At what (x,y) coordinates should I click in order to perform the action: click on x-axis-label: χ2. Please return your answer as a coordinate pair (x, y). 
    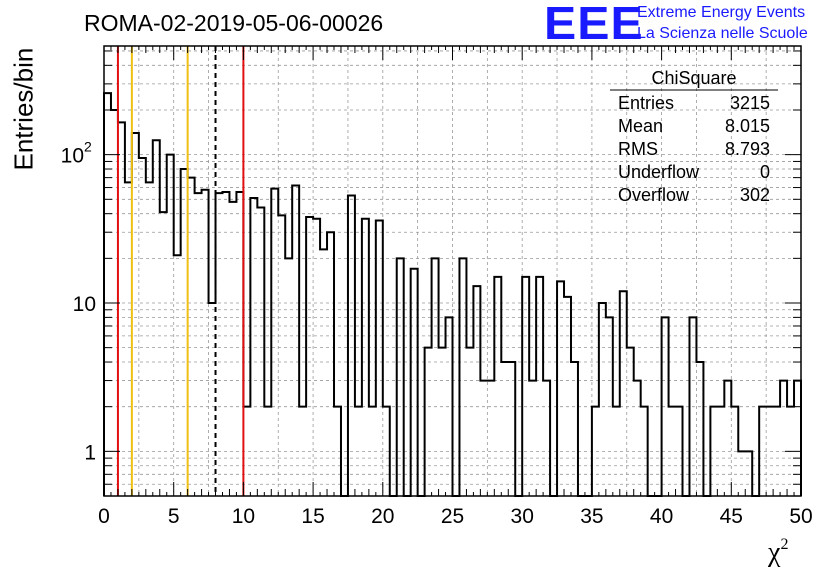
    Looking at the image, I should click on (778, 552).